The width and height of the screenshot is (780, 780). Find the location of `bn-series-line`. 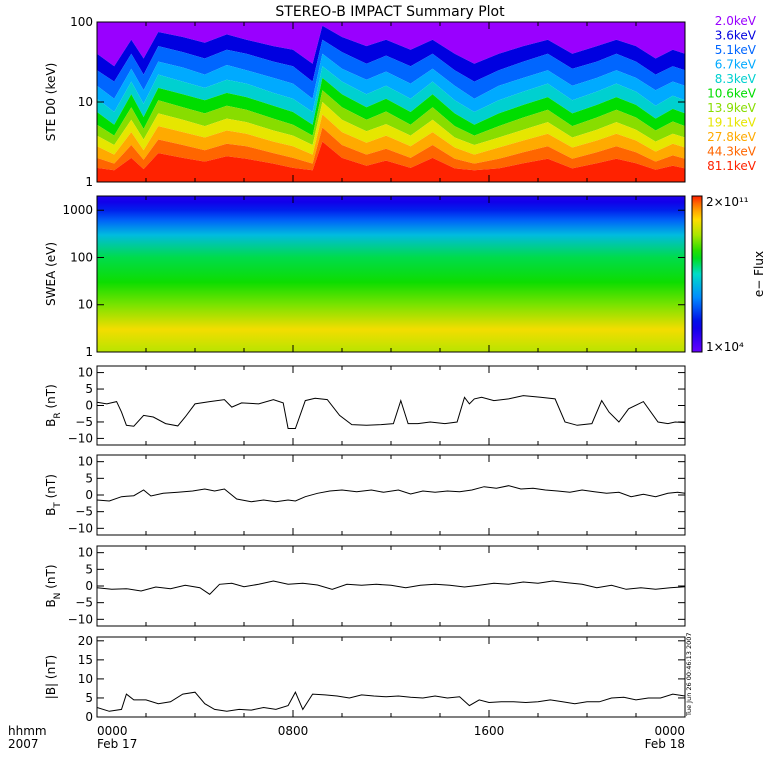

bn-series-line is located at coordinates (391, 587).